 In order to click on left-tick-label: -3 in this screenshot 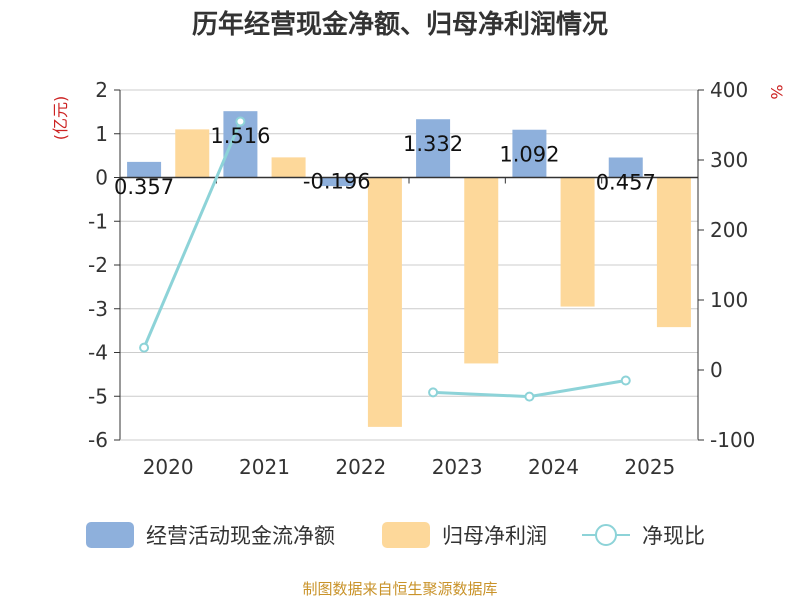, I will do `click(98, 309)`.